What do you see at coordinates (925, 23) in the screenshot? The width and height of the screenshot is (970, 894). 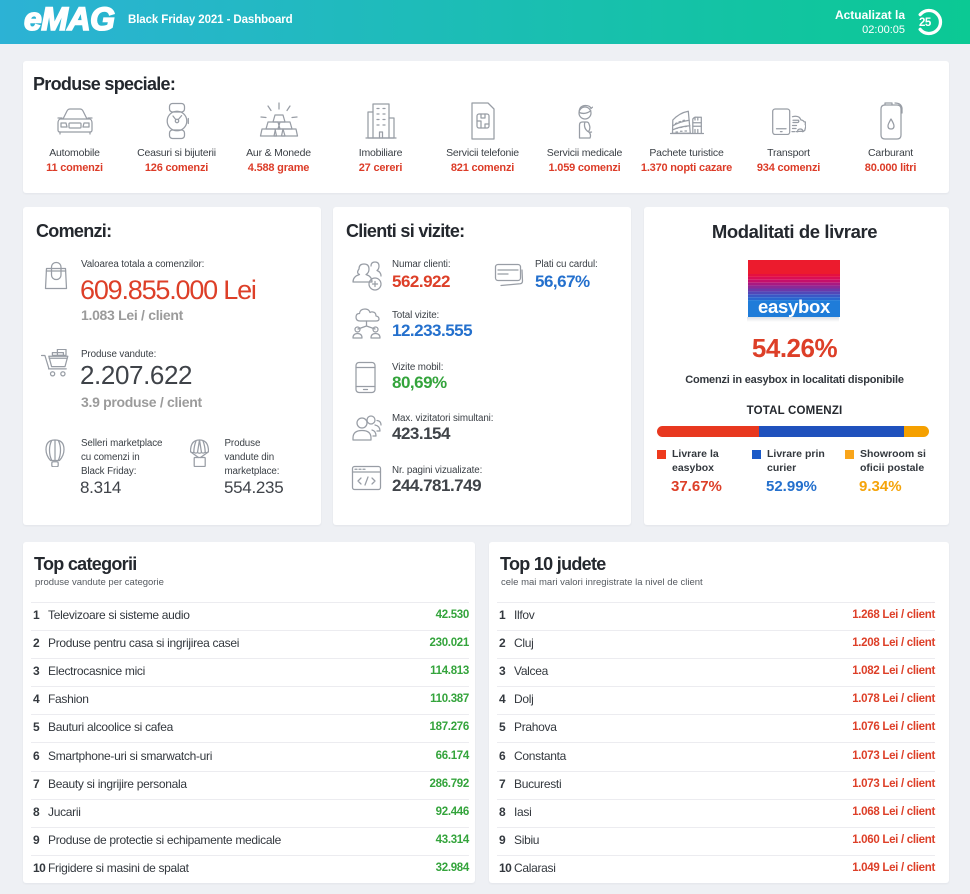 I see `svg-text: 25` at bounding box center [925, 23].